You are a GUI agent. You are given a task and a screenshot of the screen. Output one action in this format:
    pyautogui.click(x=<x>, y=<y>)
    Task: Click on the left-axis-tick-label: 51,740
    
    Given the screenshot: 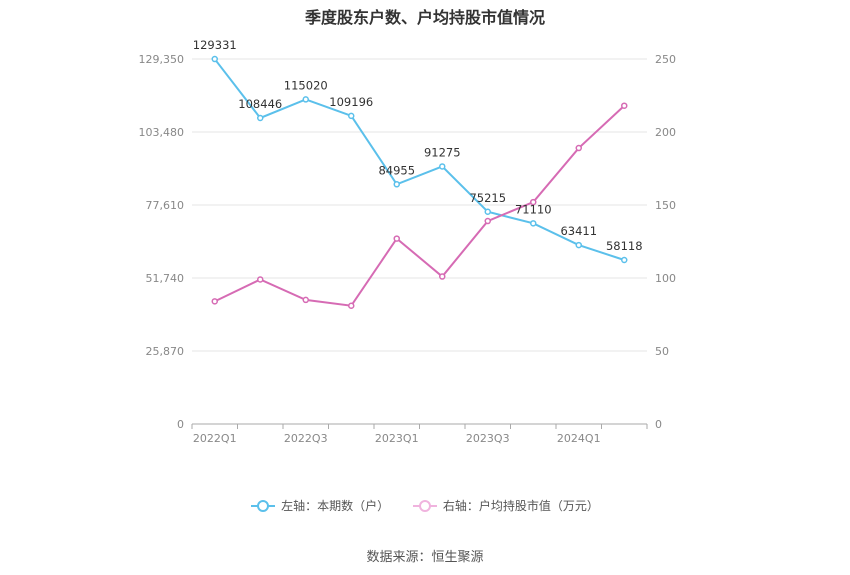 What is the action you would take?
    pyautogui.click(x=165, y=278)
    